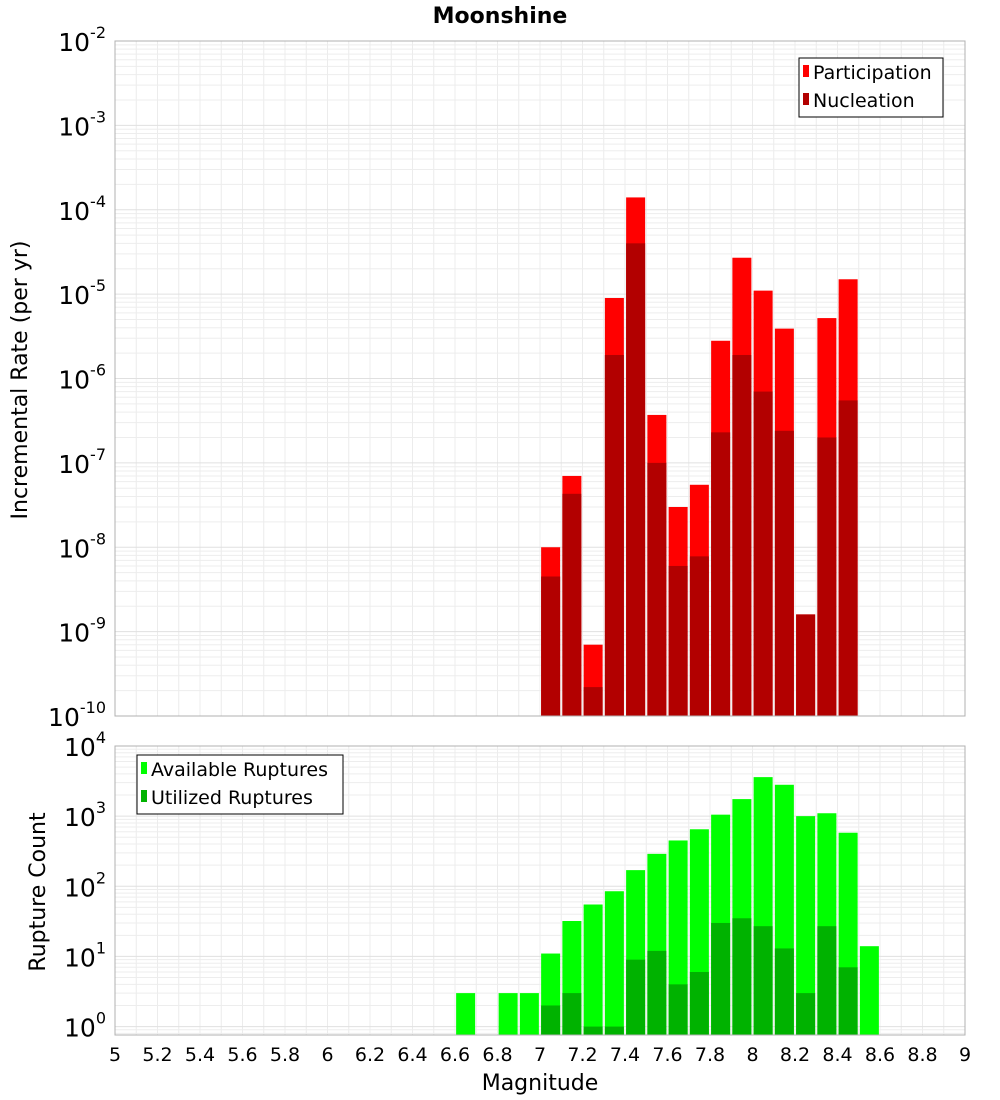  I want to click on x-tick-label: 8.8, so click(922, 1055).